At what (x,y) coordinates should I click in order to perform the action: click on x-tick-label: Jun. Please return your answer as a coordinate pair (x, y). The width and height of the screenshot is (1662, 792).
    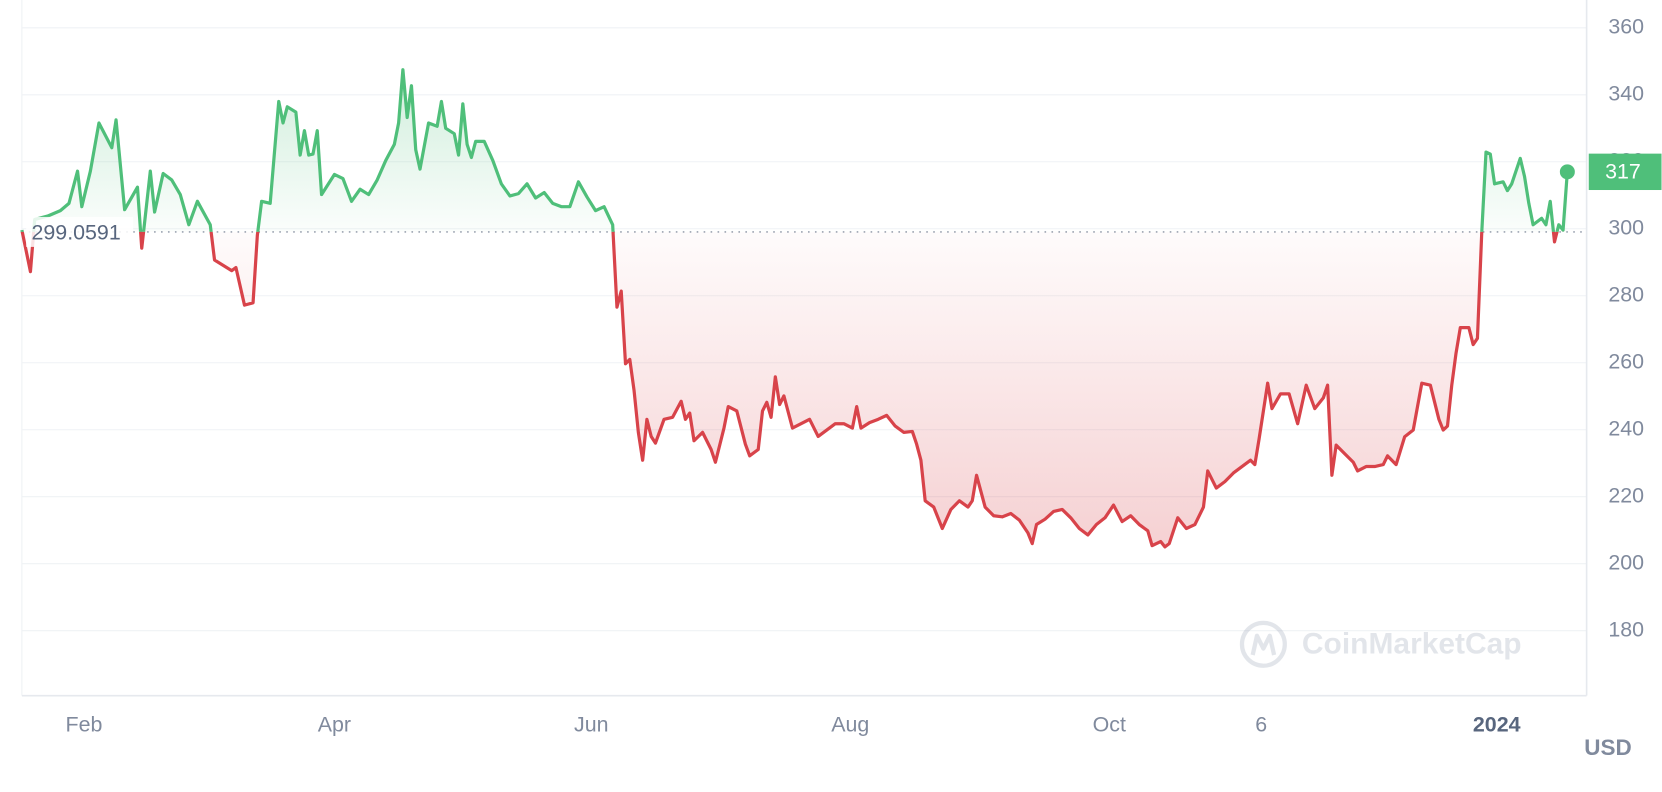
    Looking at the image, I should click on (591, 724).